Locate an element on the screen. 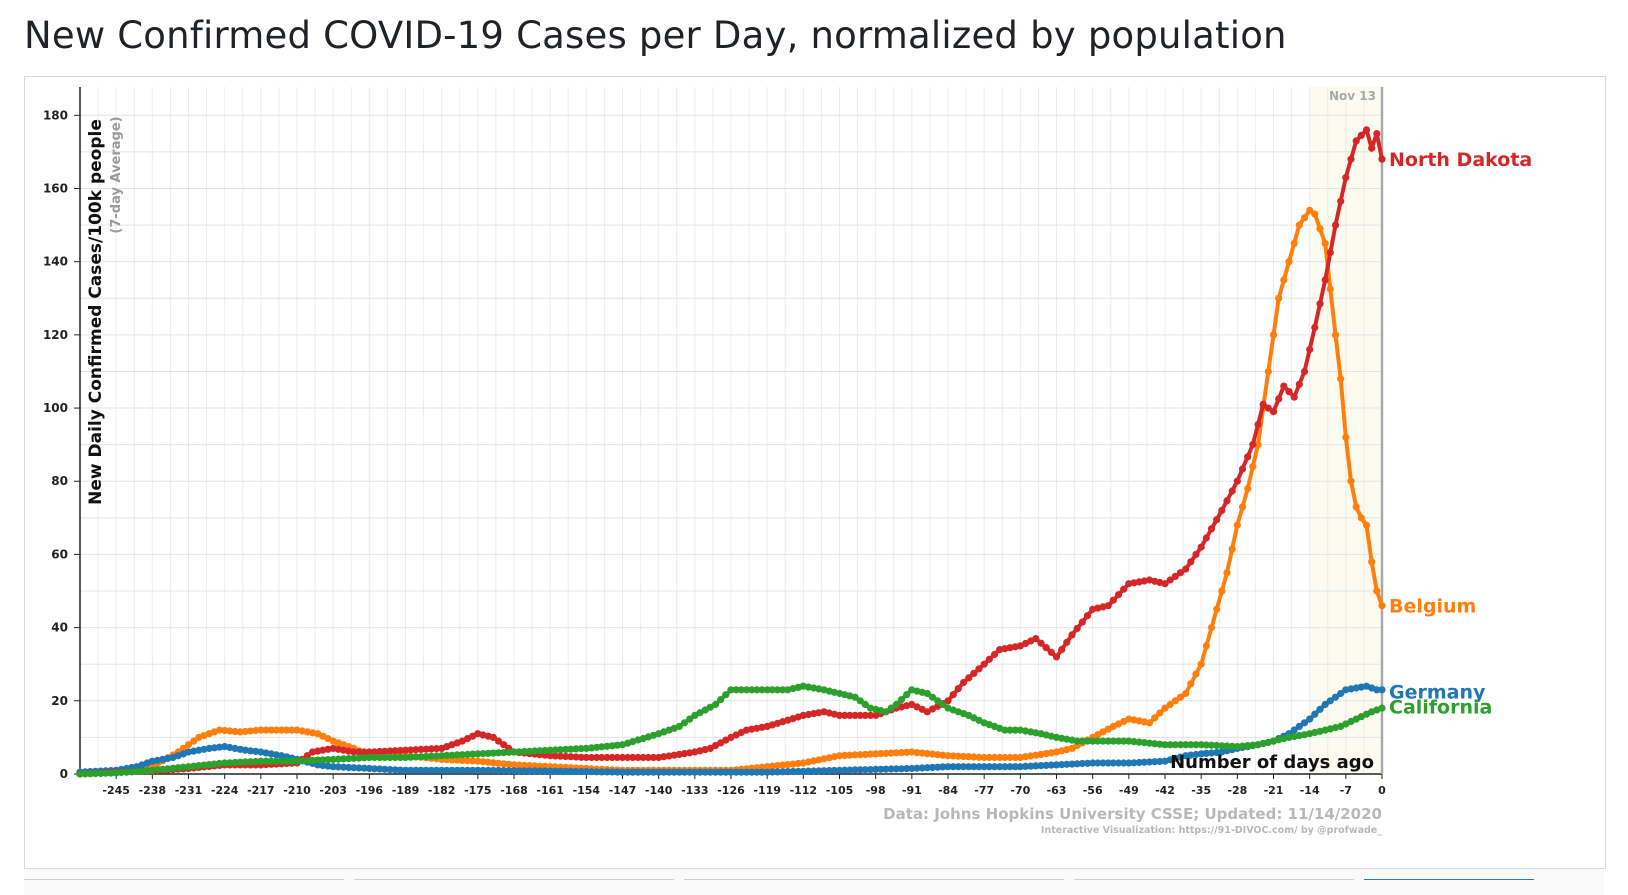  x-tick-label: -42 is located at coordinates (1165, 790).